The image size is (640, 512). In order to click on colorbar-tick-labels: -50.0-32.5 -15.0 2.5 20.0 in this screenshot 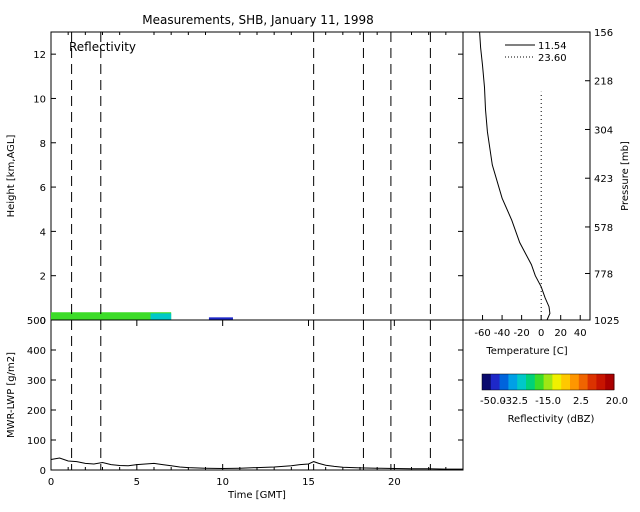, I will do `click(554, 401)`.